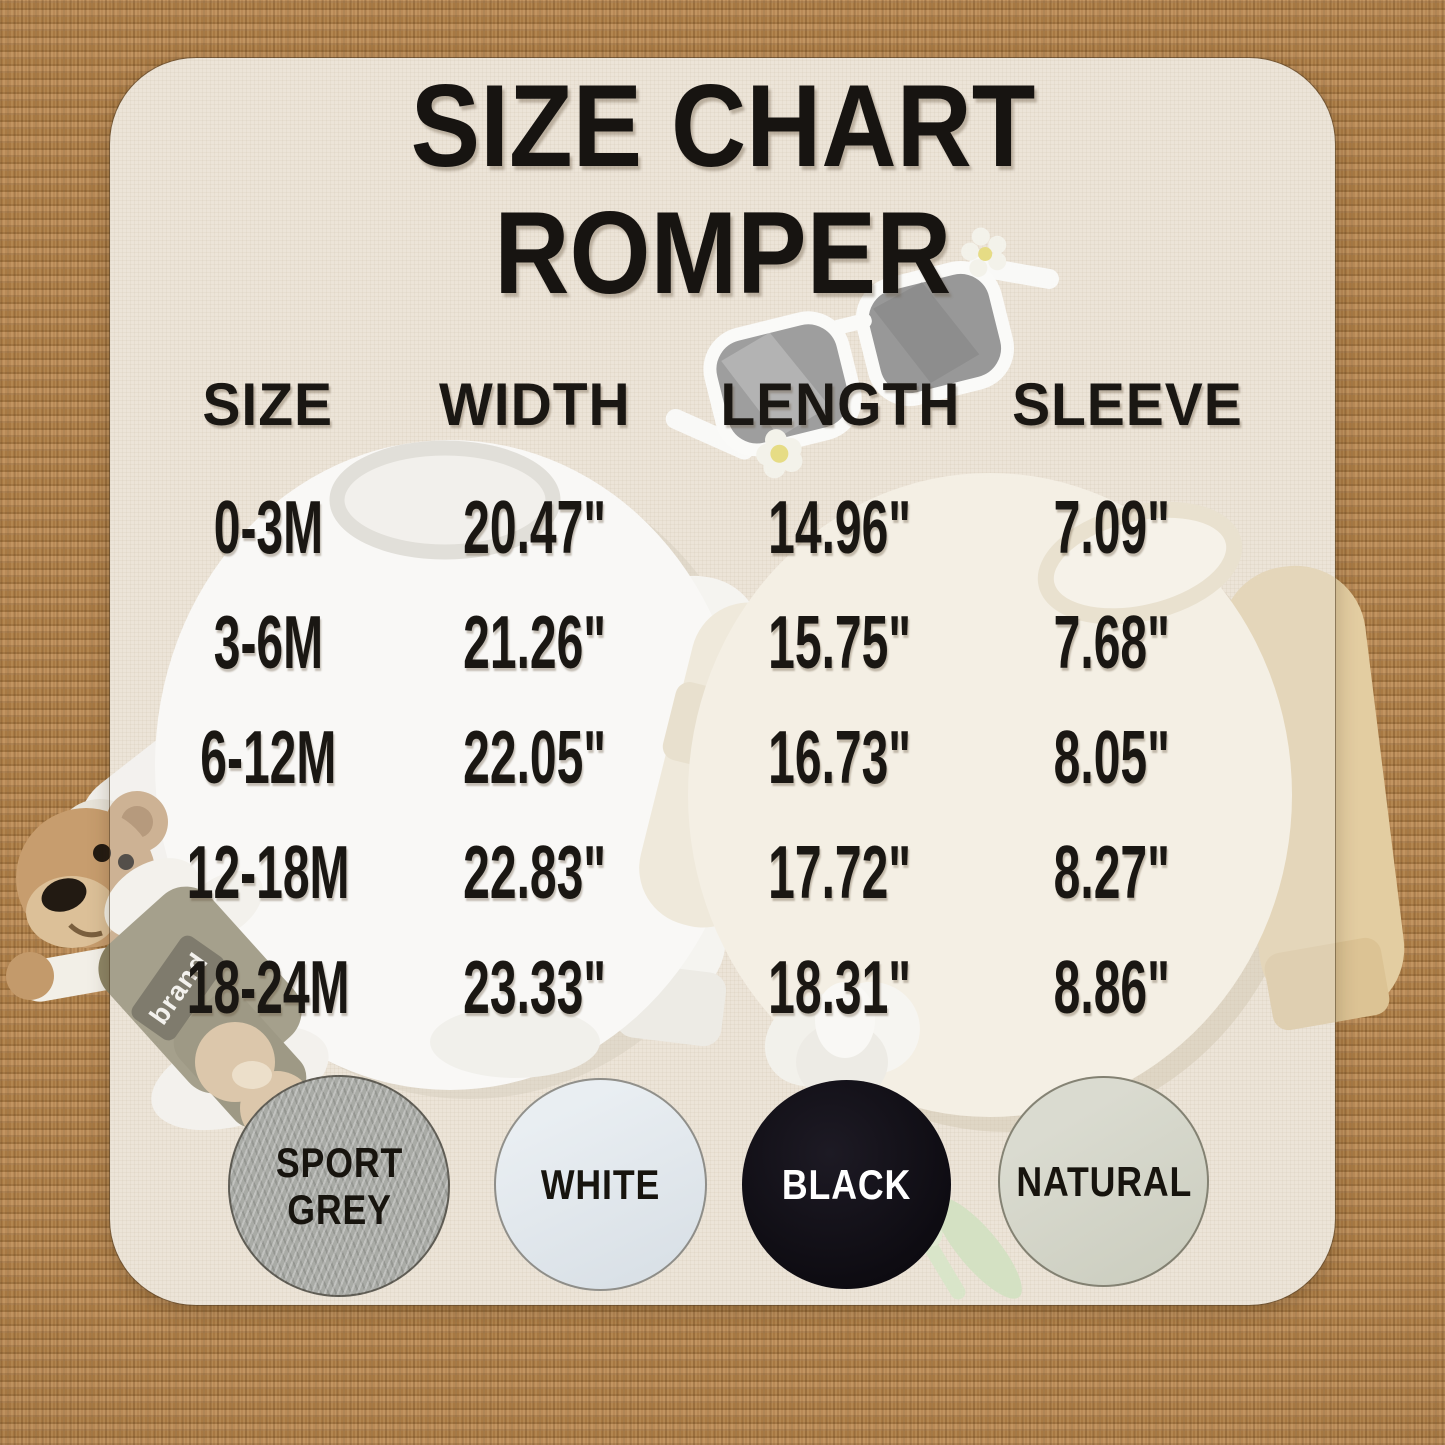  I want to click on page-title: SIZE CHART ROMPER, so click(722, 189).